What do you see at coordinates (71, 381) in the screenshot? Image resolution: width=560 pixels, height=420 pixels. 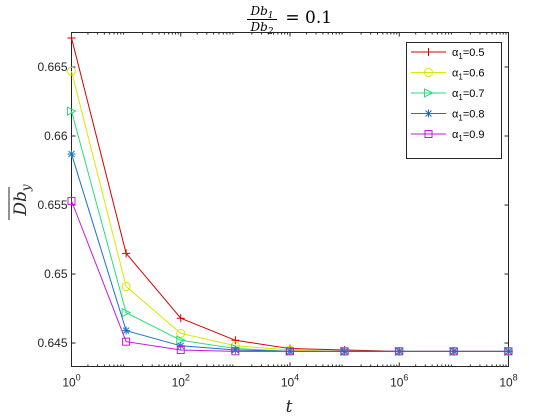 I see `x-tick-label: 10⁰` at bounding box center [71, 381].